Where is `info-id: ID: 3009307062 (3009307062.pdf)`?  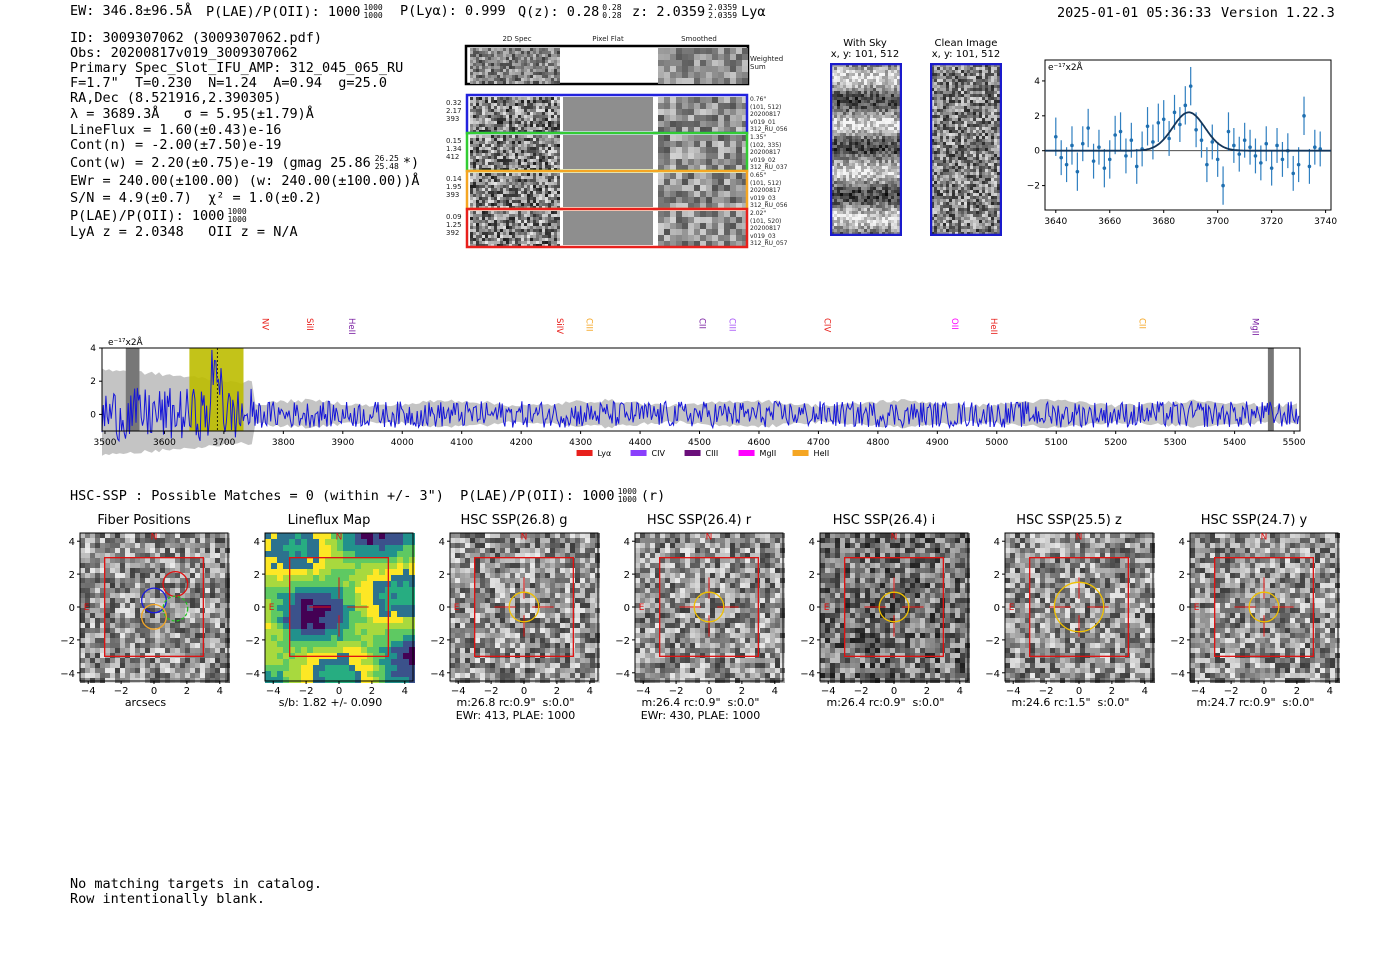 info-id: ID: 3009307062 (3009307062.pdf) is located at coordinates (196, 38).